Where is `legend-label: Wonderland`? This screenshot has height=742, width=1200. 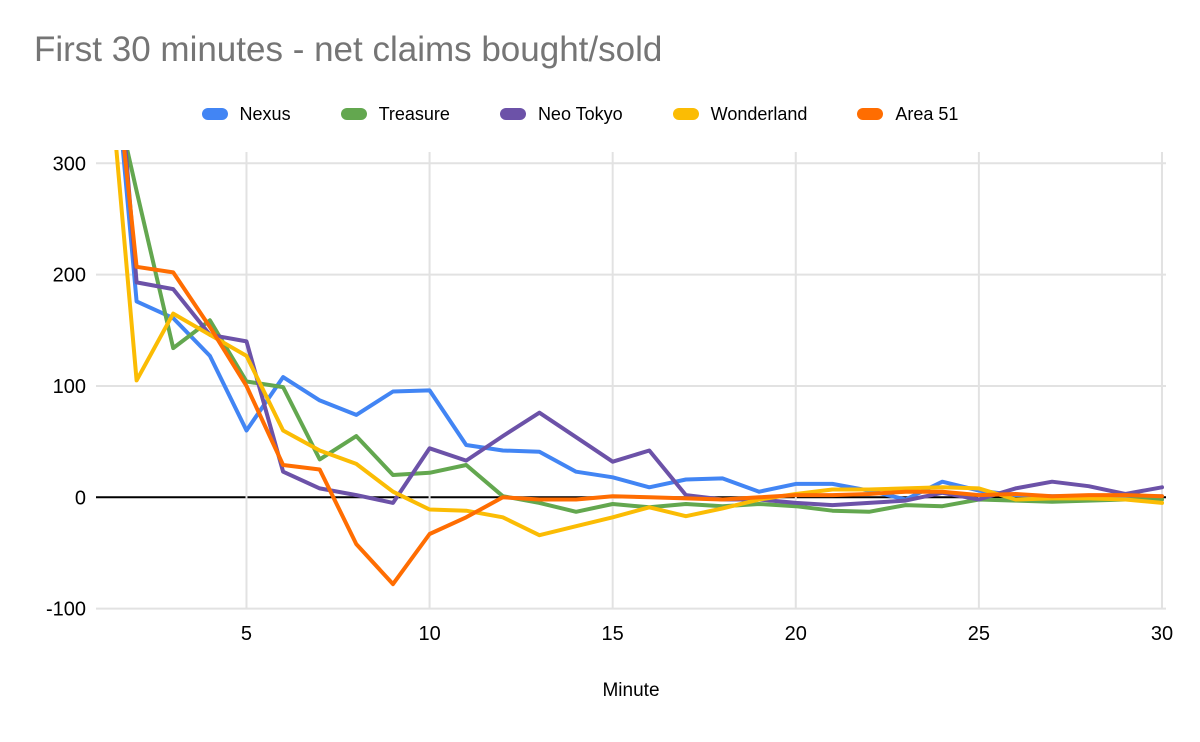 legend-label: Wonderland is located at coordinates (759, 113).